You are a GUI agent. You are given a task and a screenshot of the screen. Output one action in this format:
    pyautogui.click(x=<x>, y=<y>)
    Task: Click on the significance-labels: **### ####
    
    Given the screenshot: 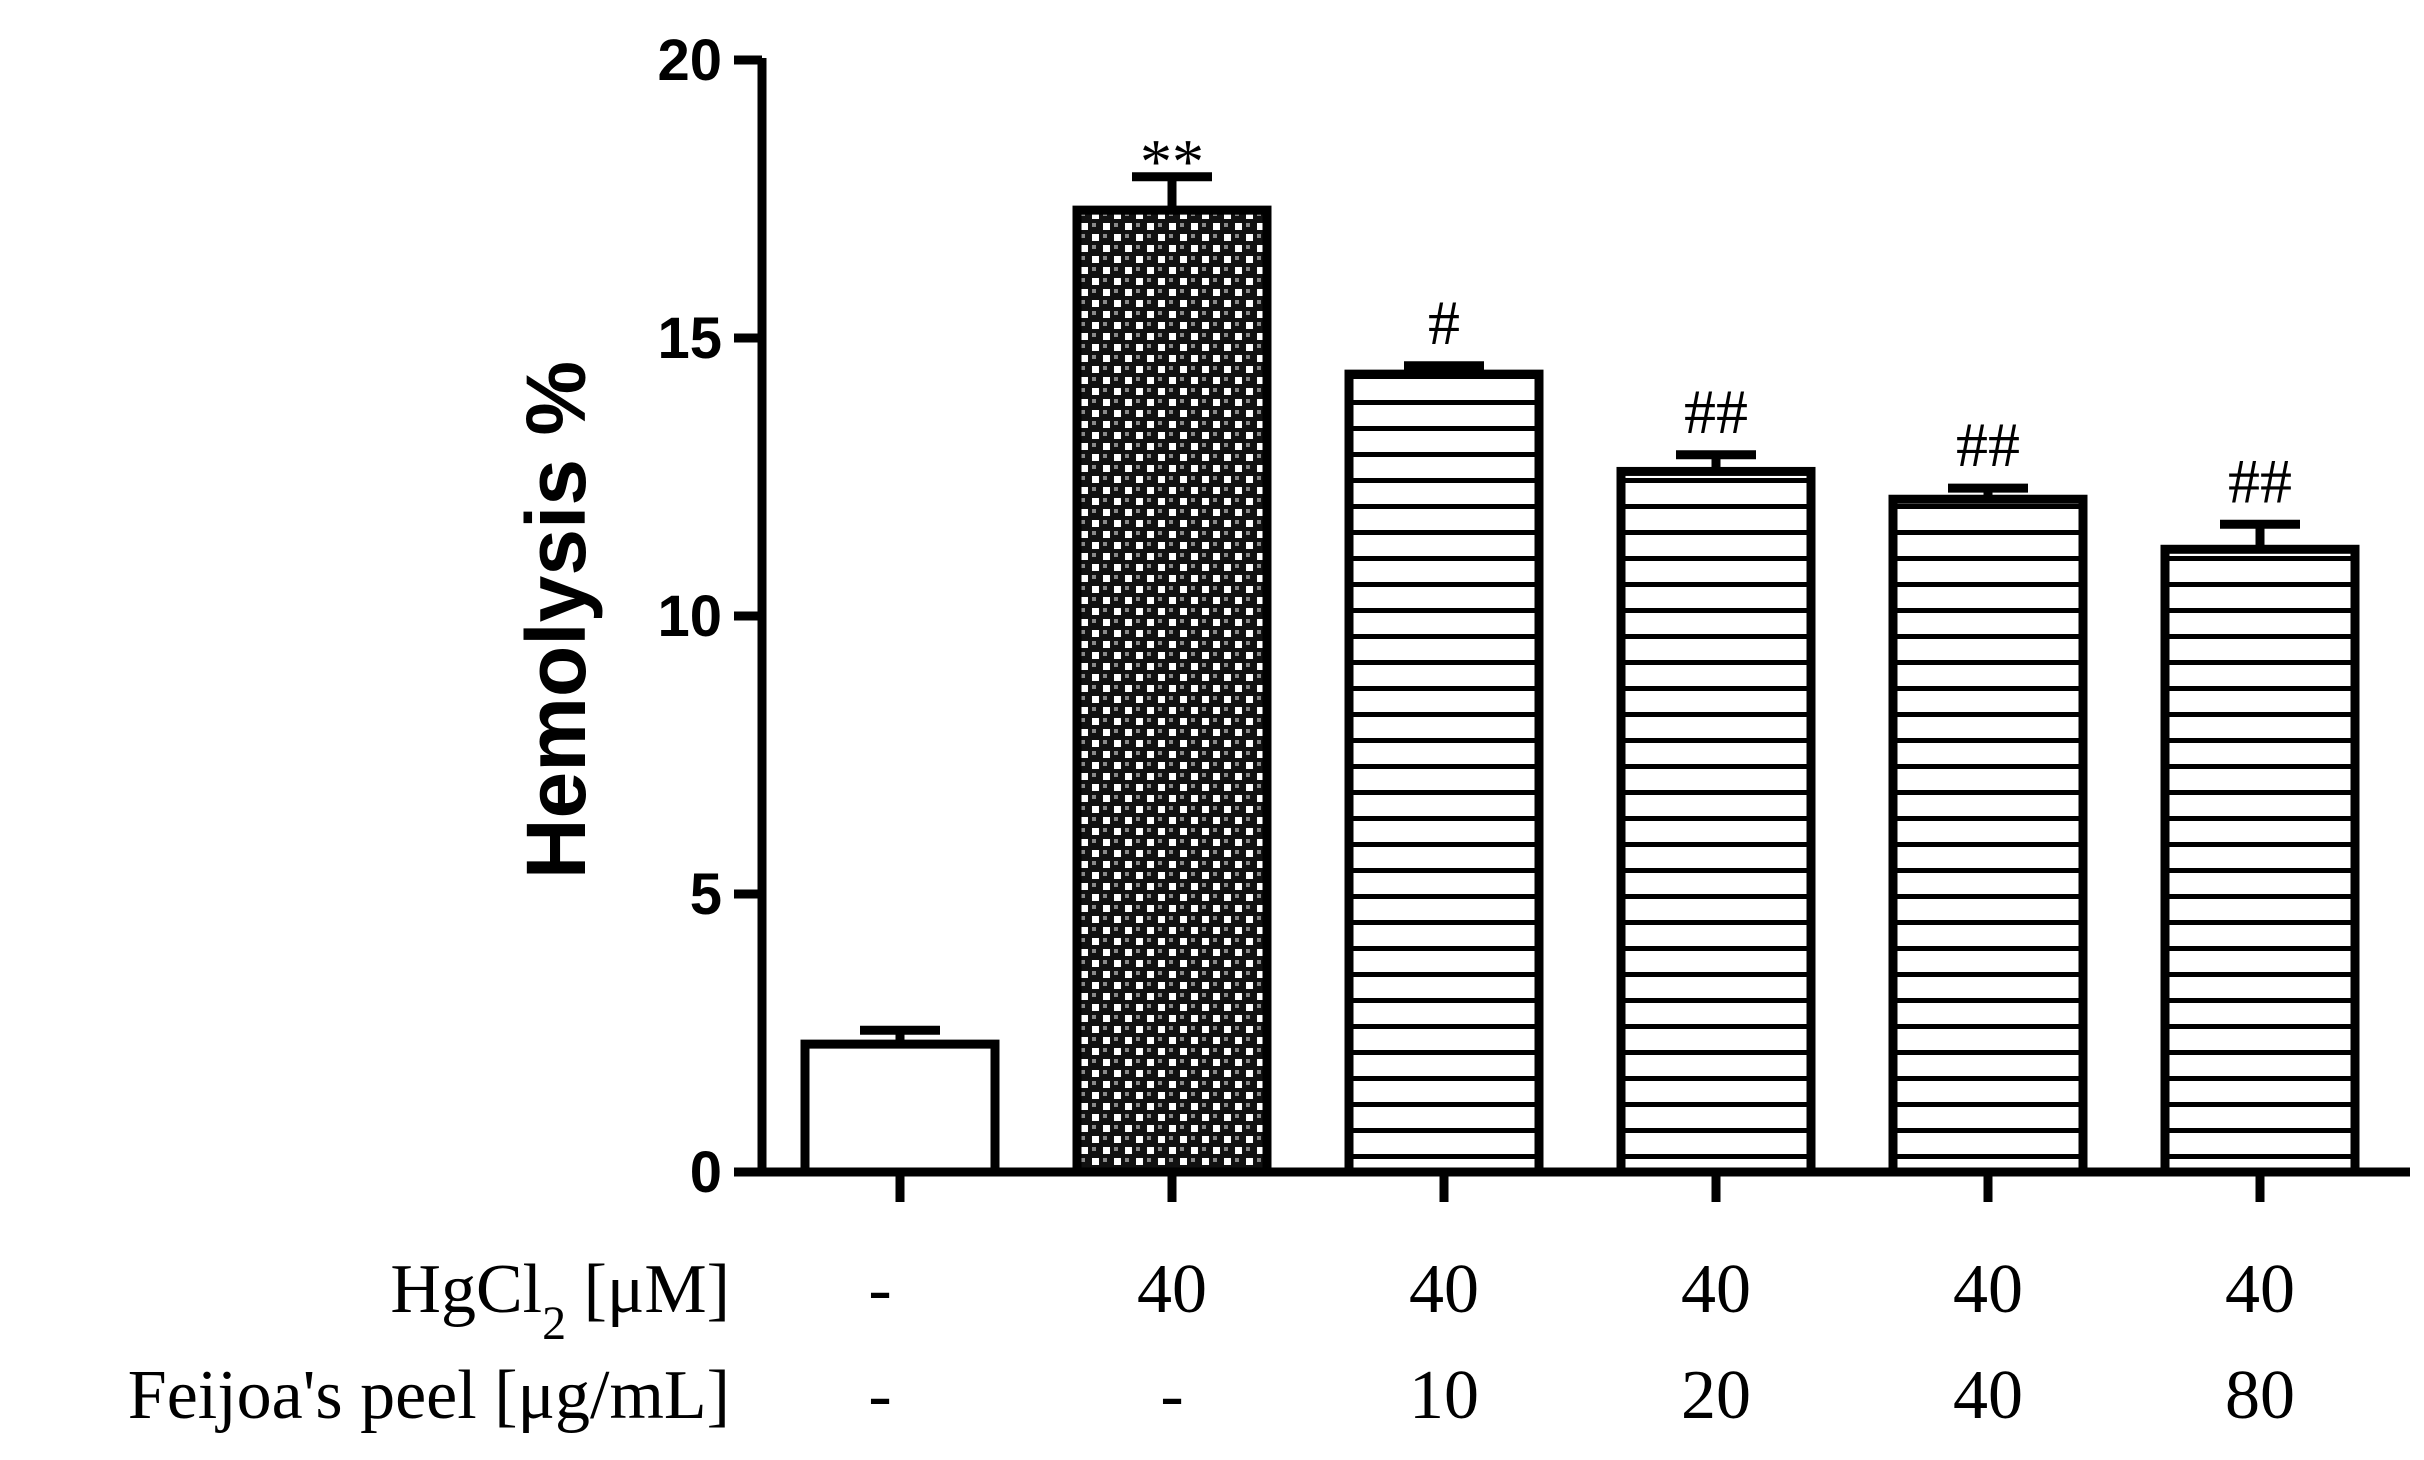 What is the action you would take?
    pyautogui.click(x=1716, y=321)
    